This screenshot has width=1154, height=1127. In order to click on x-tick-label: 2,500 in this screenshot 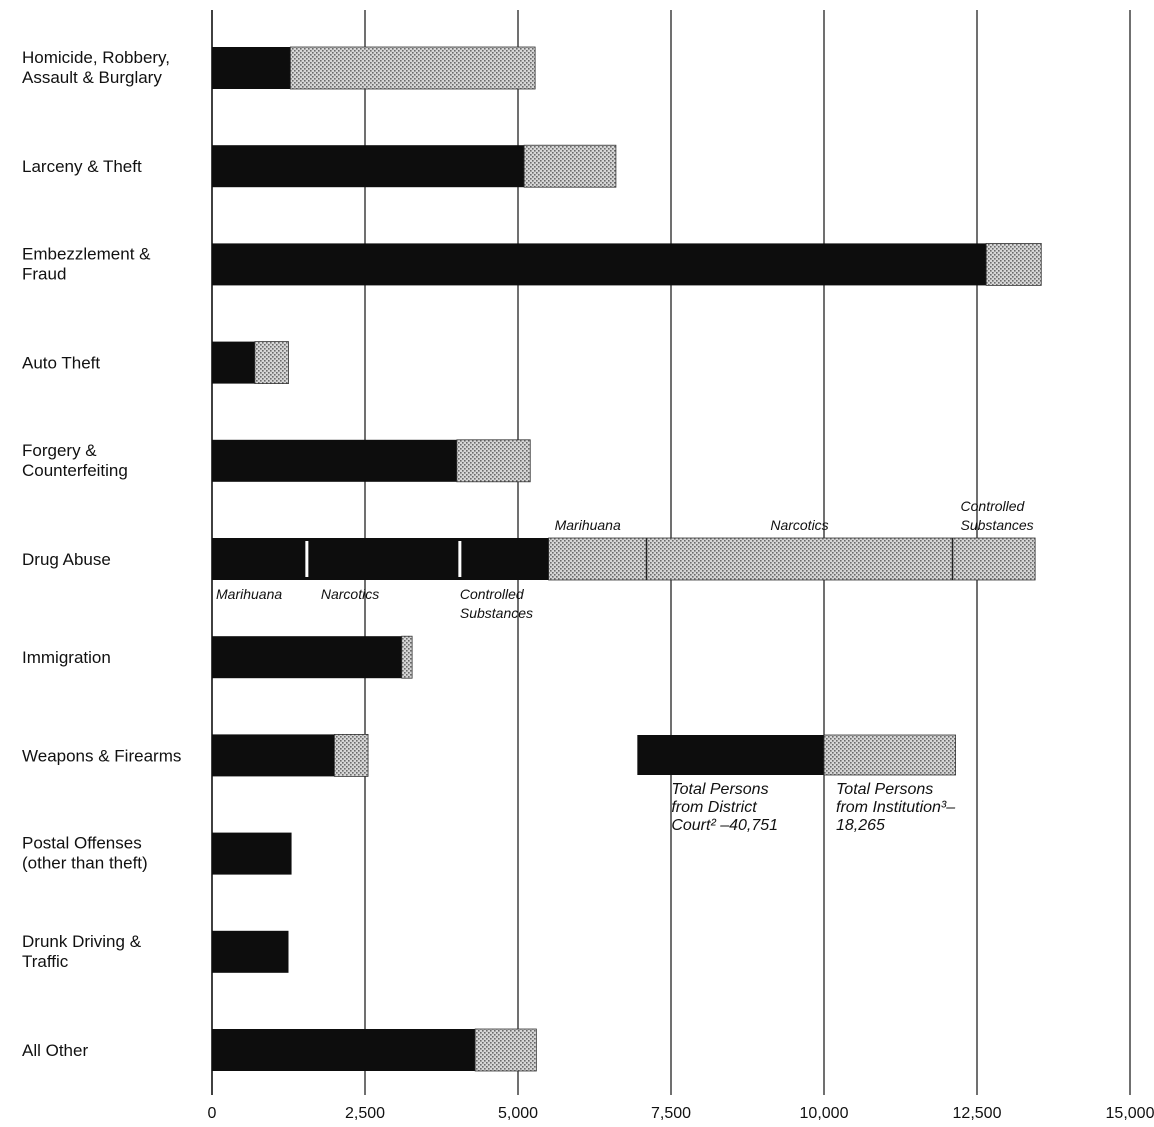, I will do `click(365, 1113)`.